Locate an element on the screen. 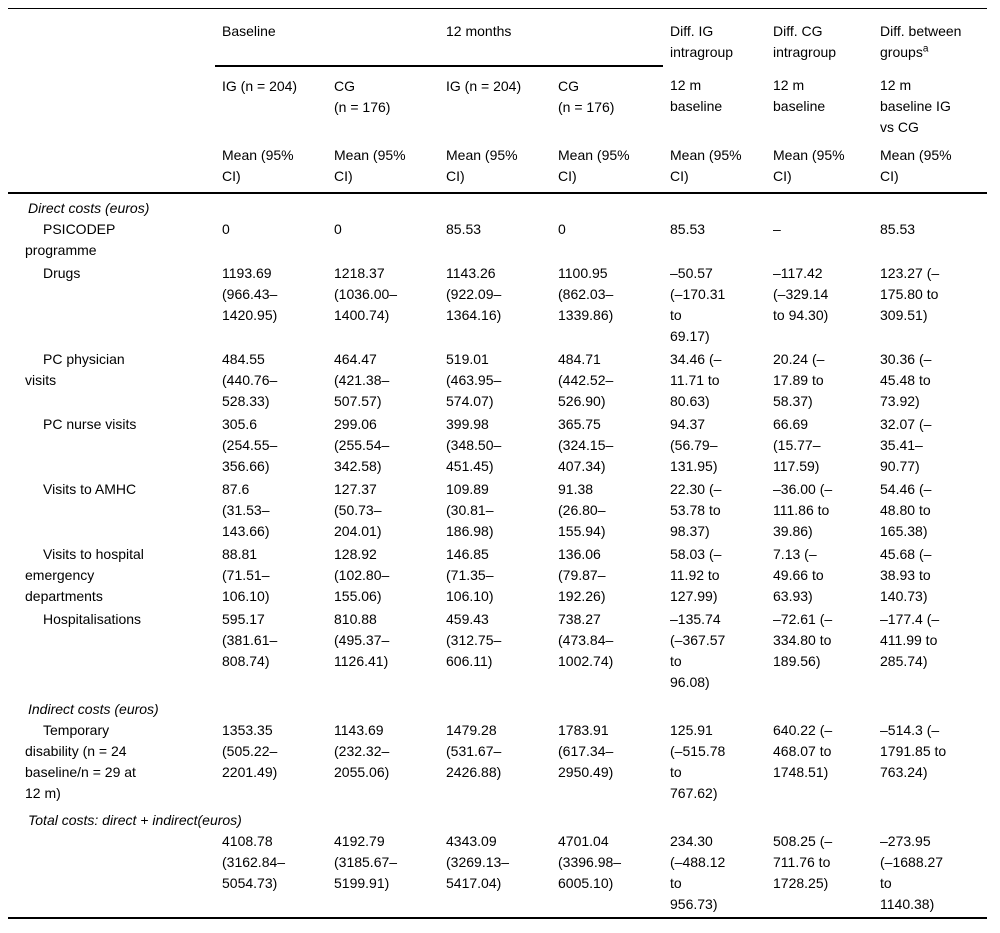 This screenshot has width=1000, height=933. value-cell: 305.6 (254.55– 356.66) is located at coordinates (250, 445).